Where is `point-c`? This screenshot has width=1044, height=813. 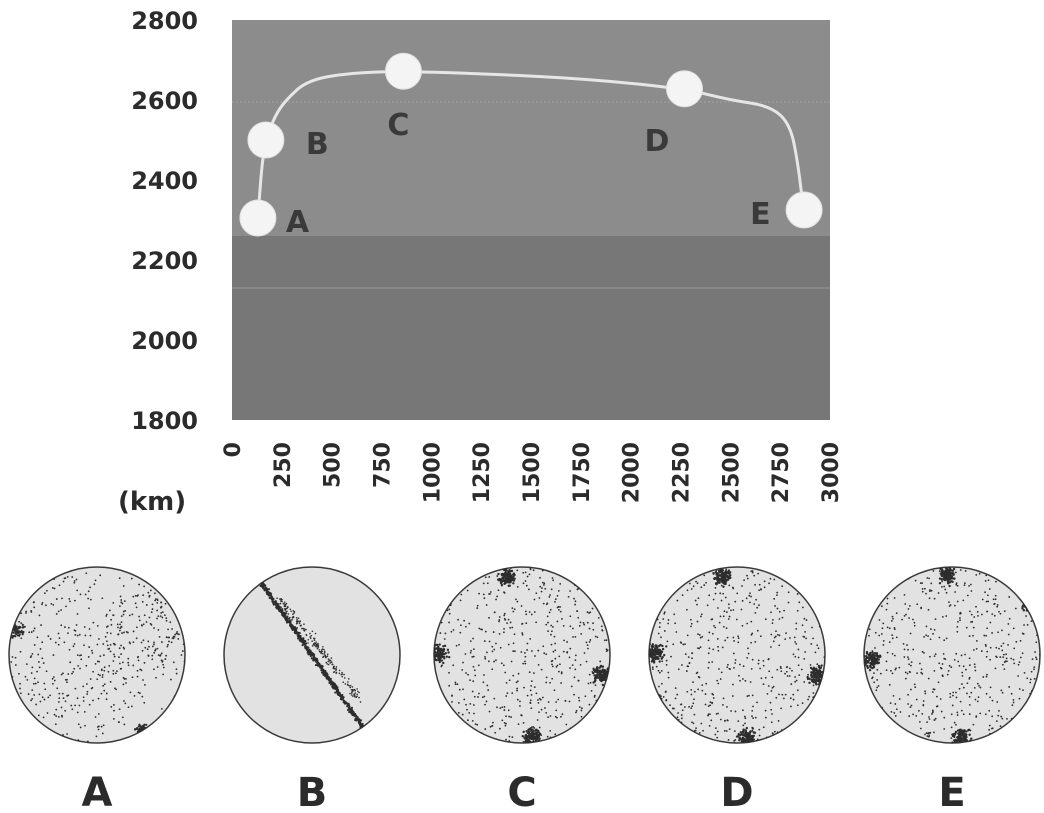
point-c is located at coordinates (403, 71).